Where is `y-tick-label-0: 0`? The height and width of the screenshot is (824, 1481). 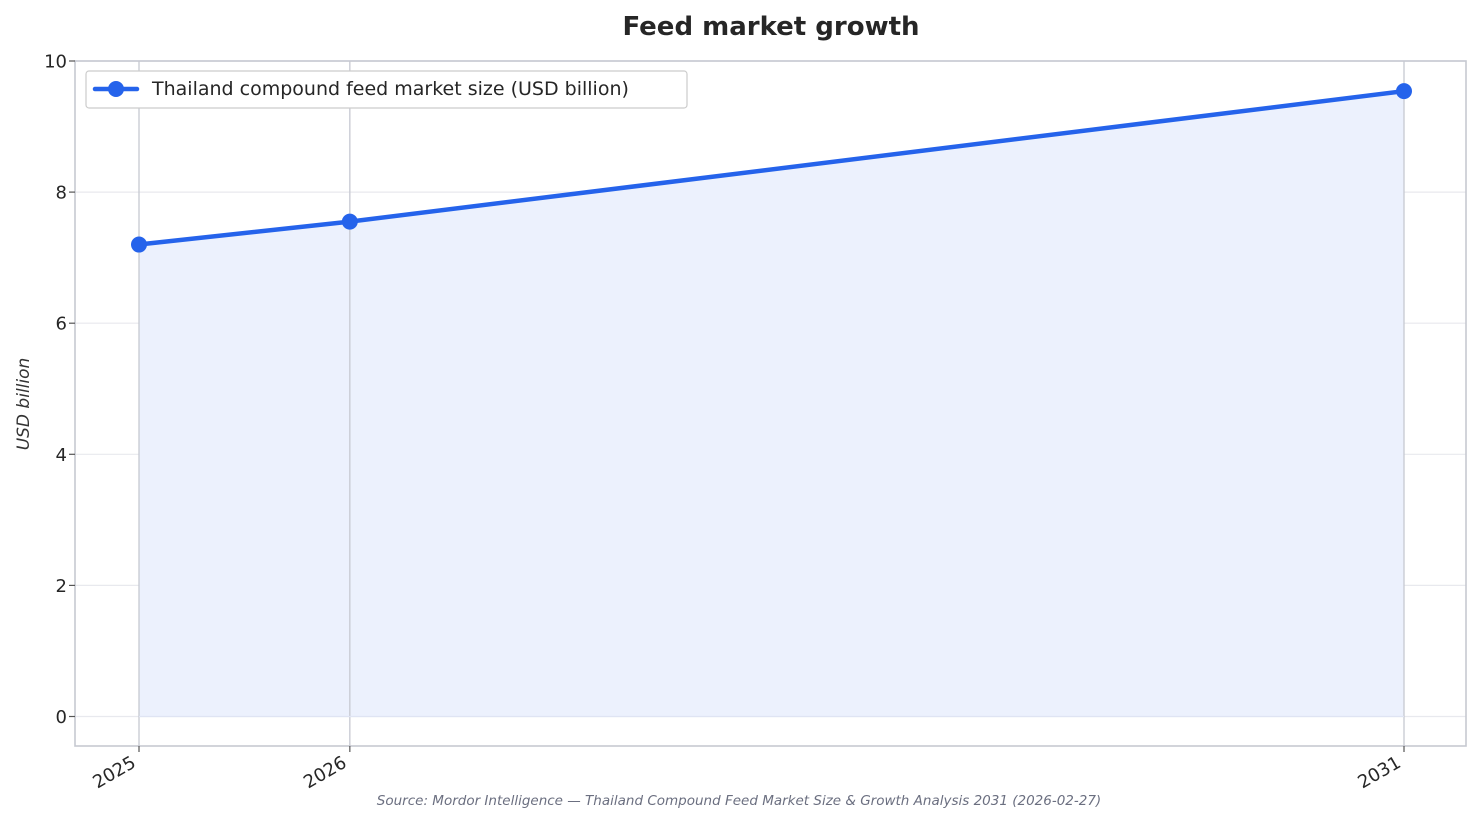
y-tick-label-0: 0 is located at coordinates (61, 717).